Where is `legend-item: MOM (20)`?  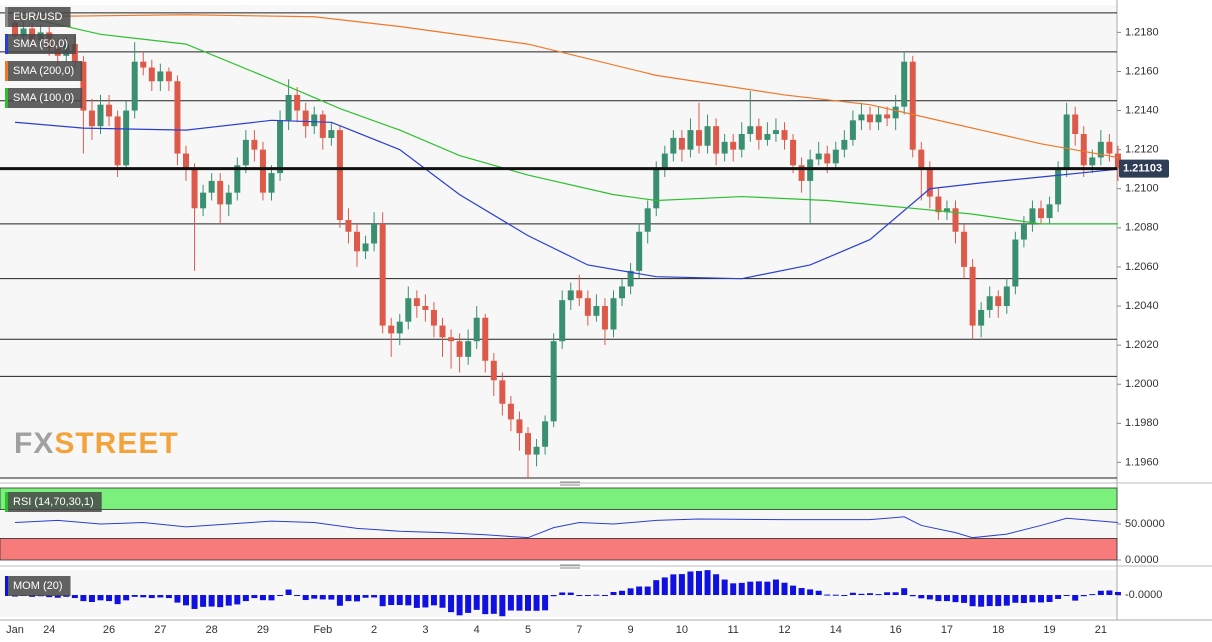
legend-item: MOM (20) is located at coordinates (38, 586).